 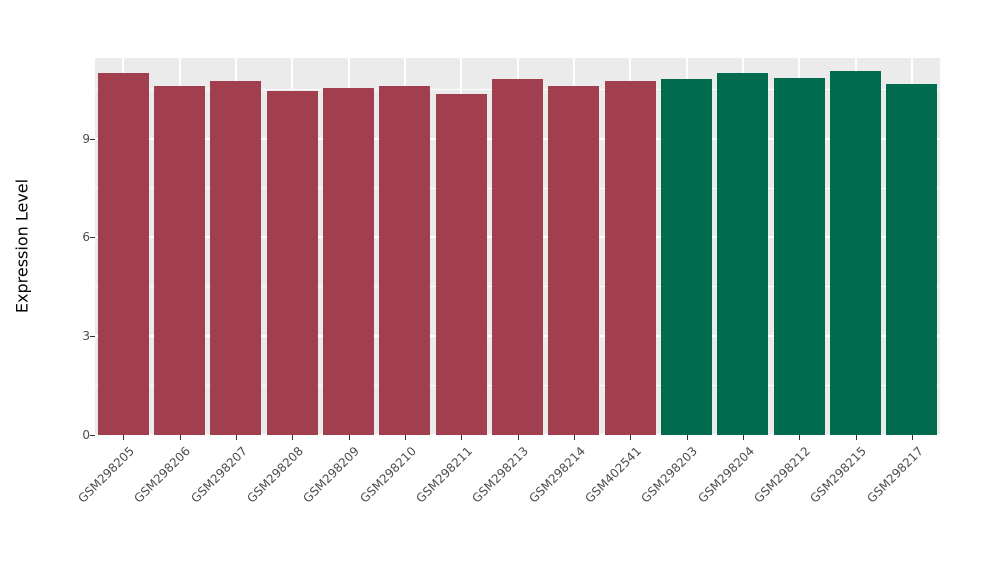 I want to click on x-tick-label: GSM298204, so click(x=726, y=475).